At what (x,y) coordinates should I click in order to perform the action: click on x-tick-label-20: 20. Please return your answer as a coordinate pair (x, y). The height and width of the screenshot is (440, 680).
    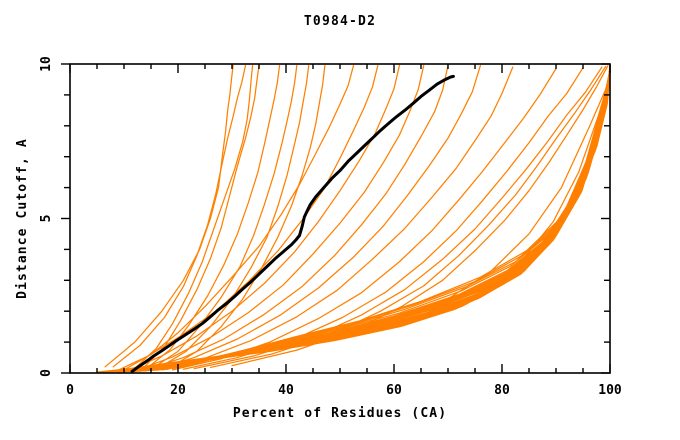
    Looking at the image, I should click on (178, 390).